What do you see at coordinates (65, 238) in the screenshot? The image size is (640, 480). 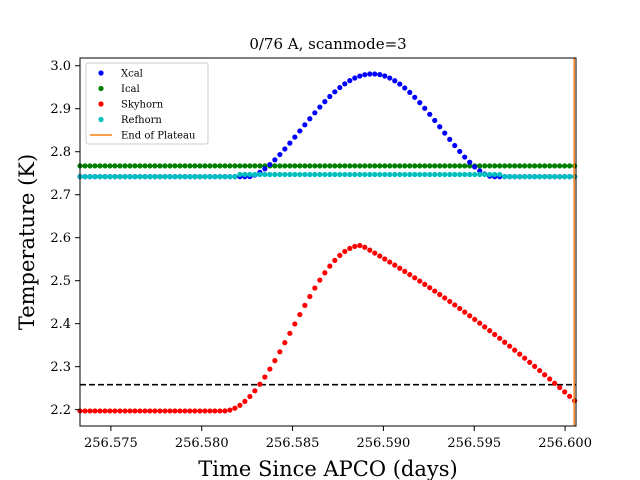 I see `y-axis: 2.2 2.3 2.4 2.5 2.6 2.7 2.8 2.9 3.0` at bounding box center [65, 238].